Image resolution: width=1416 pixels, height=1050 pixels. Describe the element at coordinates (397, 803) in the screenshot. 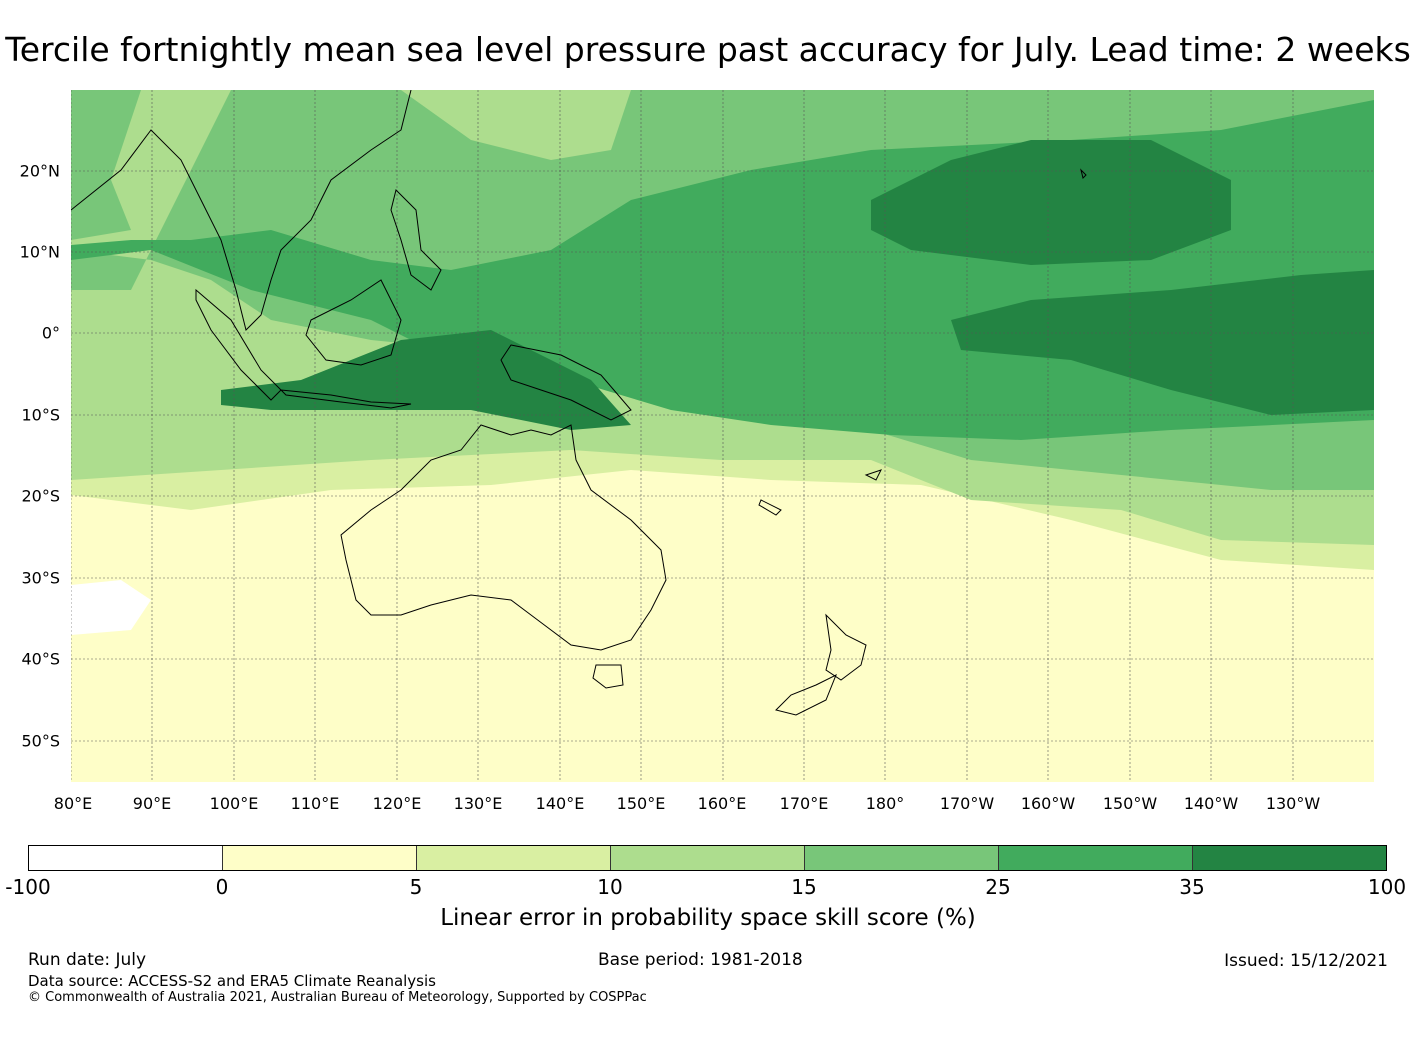

I see `lon-label-120e: 120°E` at that location.